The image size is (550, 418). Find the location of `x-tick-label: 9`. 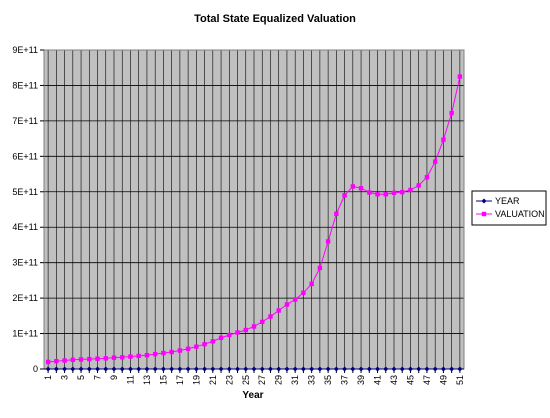

x-tick-label: 9 is located at coordinates (114, 377).